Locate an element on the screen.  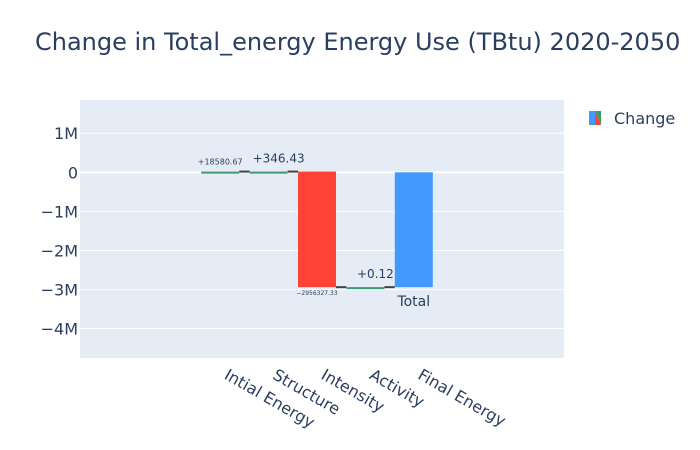
data-label: +0.12 is located at coordinates (375, 274).